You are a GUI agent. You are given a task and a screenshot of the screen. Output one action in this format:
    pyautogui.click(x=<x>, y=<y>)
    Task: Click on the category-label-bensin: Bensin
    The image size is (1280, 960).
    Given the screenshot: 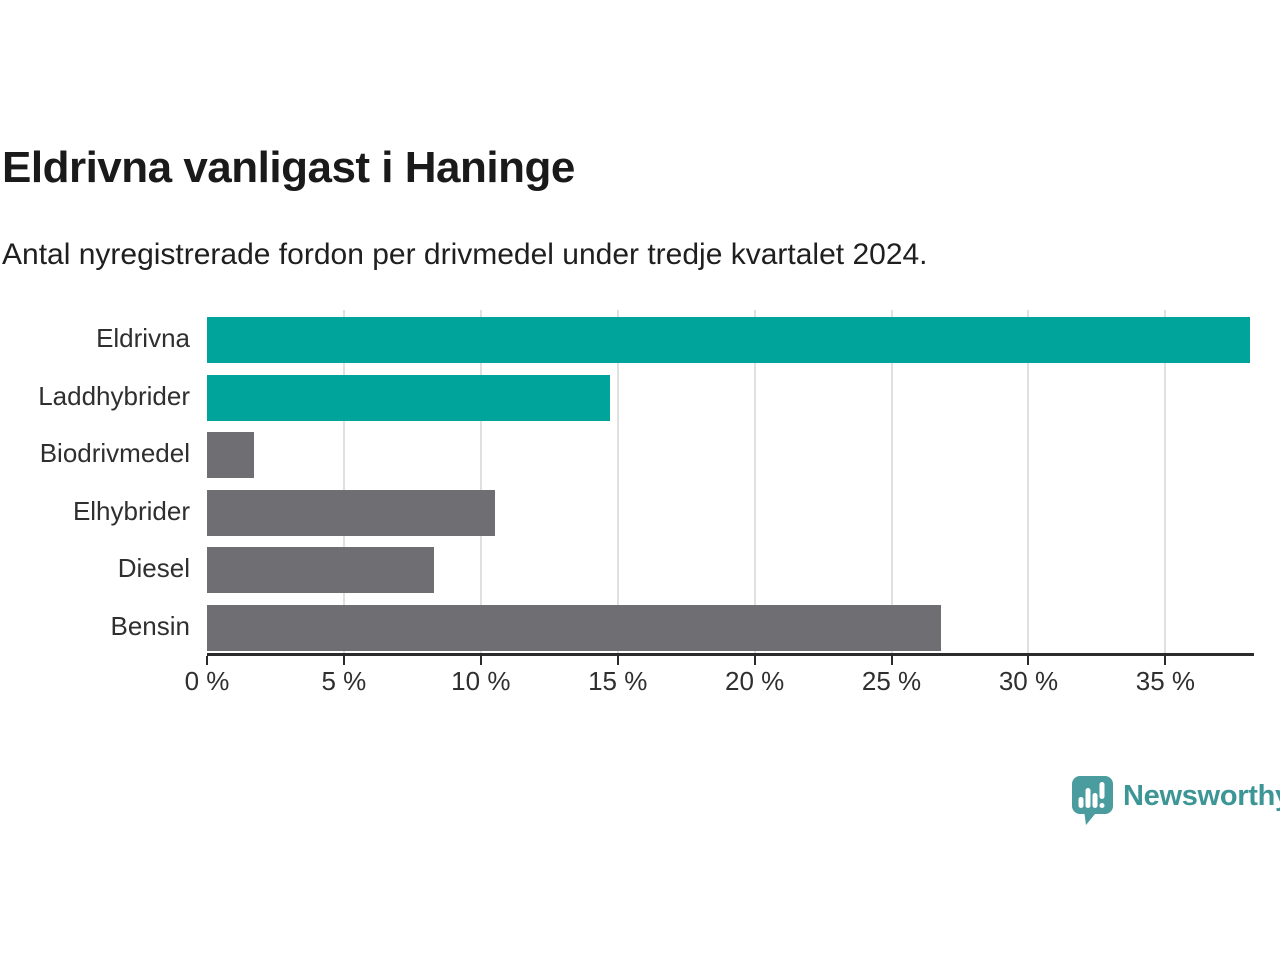 What is the action you would take?
    pyautogui.click(x=150, y=625)
    